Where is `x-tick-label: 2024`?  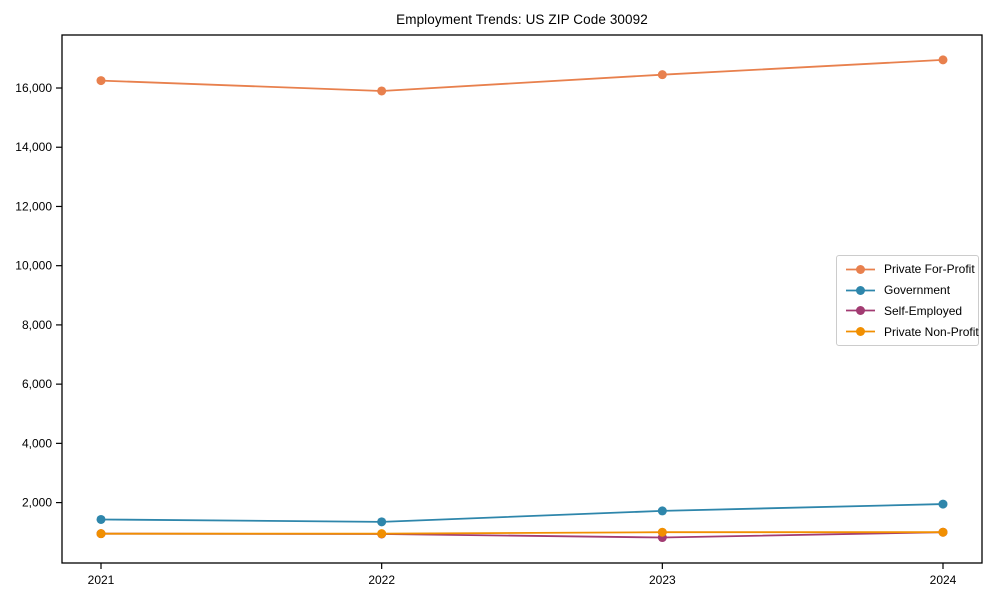
x-tick-label: 2024 is located at coordinates (943, 580).